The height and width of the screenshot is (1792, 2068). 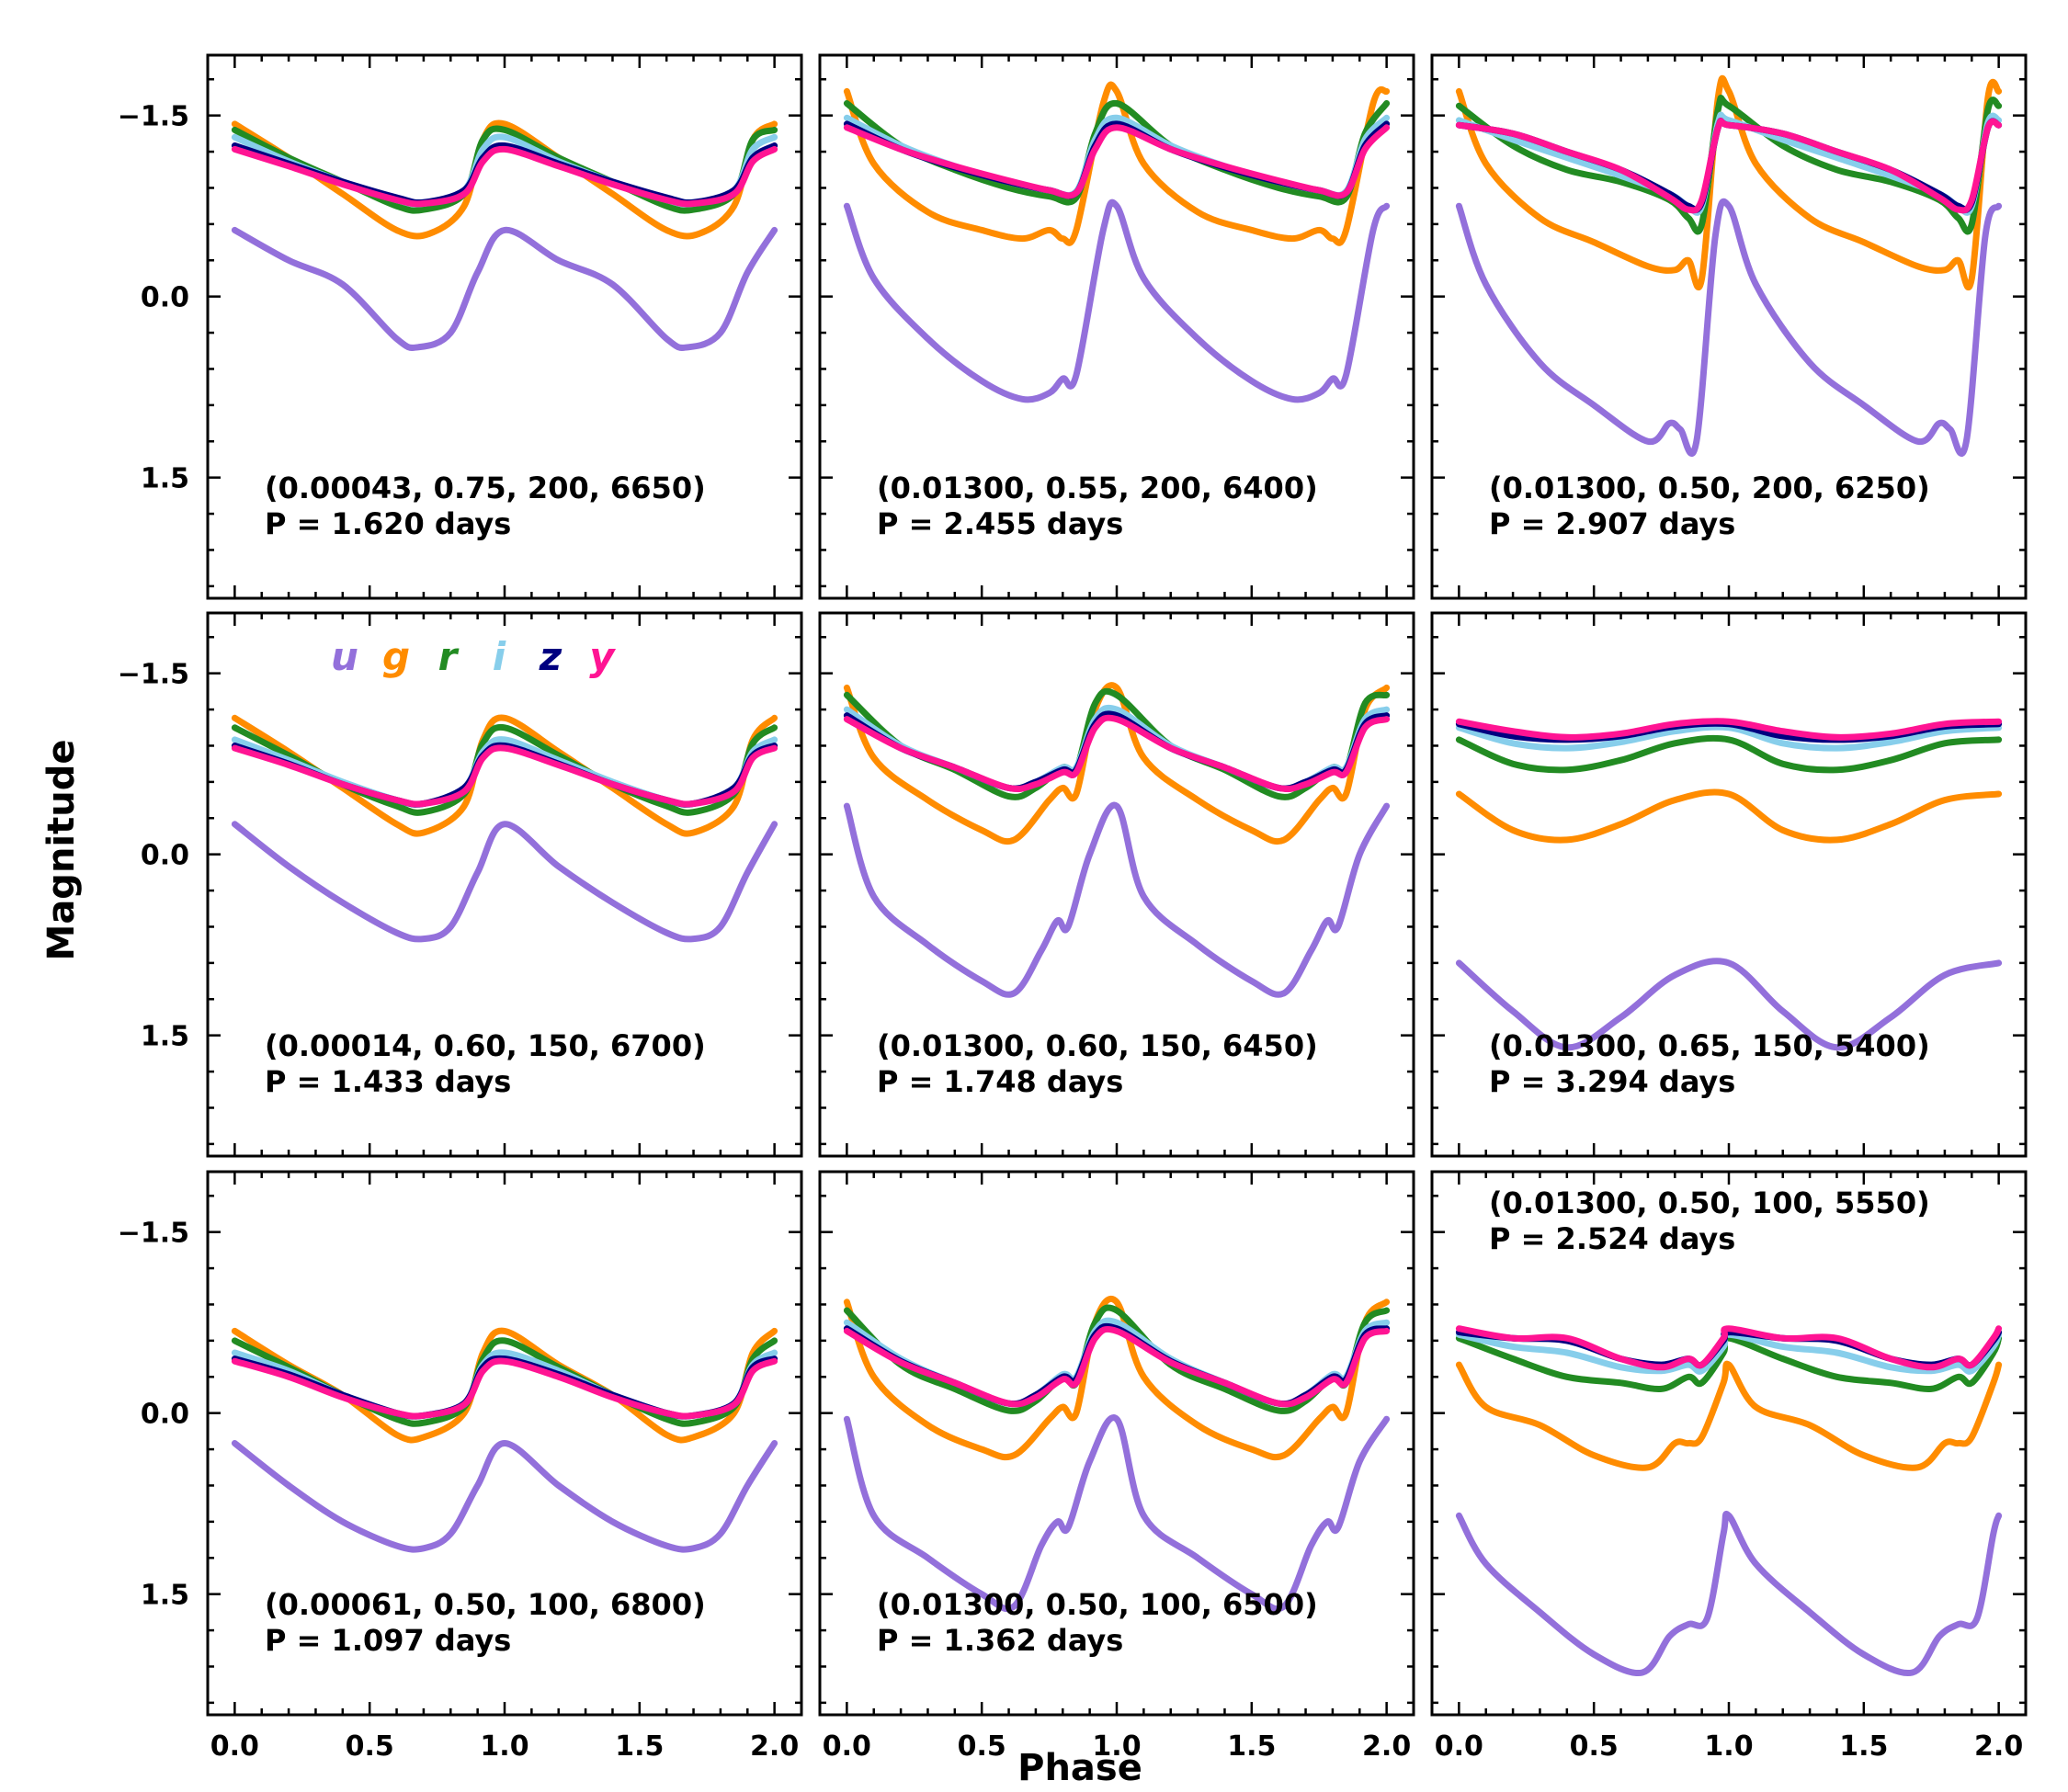 What do you see at coordinates (1709, 1202) in the screenshot?
I see `panel-params: (0.01300, 0.50, 100, 5550)` at bounding box center [1709, 1202].